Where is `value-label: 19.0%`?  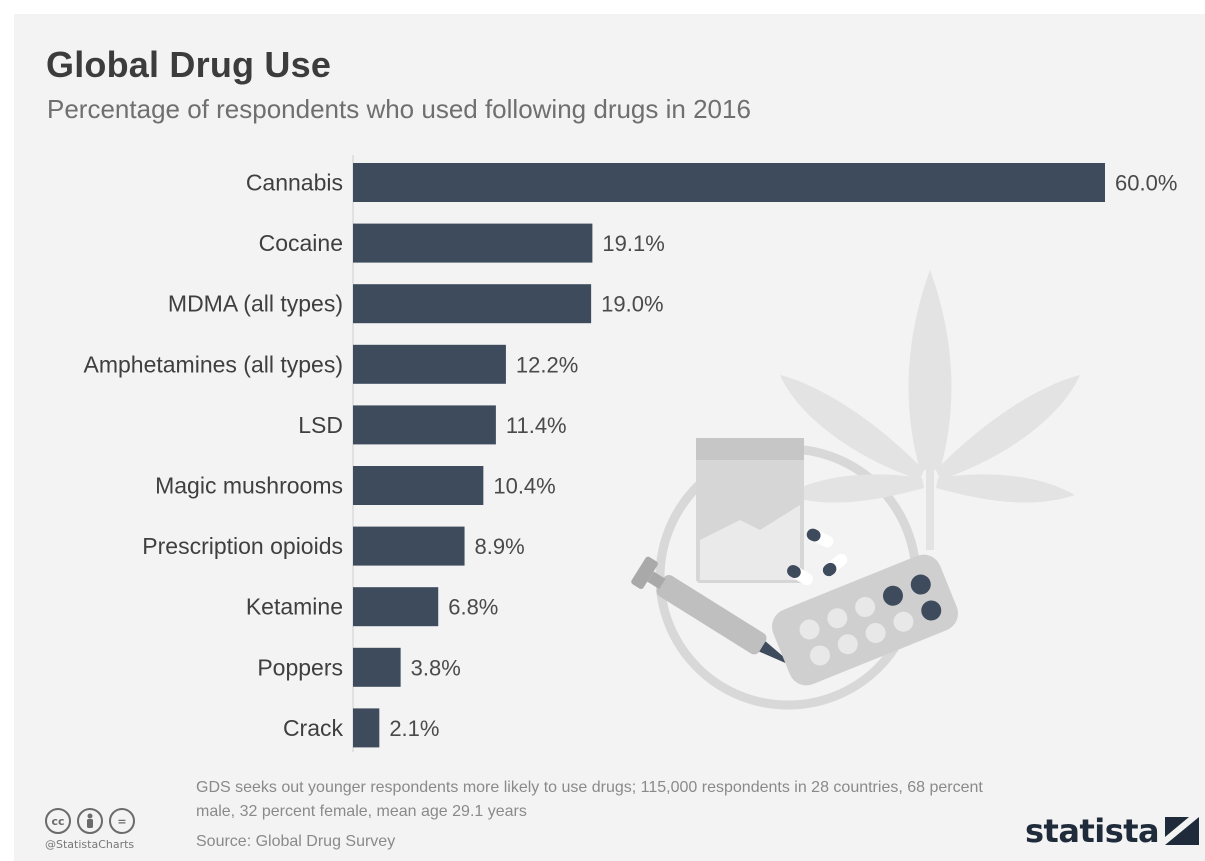
value-label: 19.0% is located at coordinates (632, 304).